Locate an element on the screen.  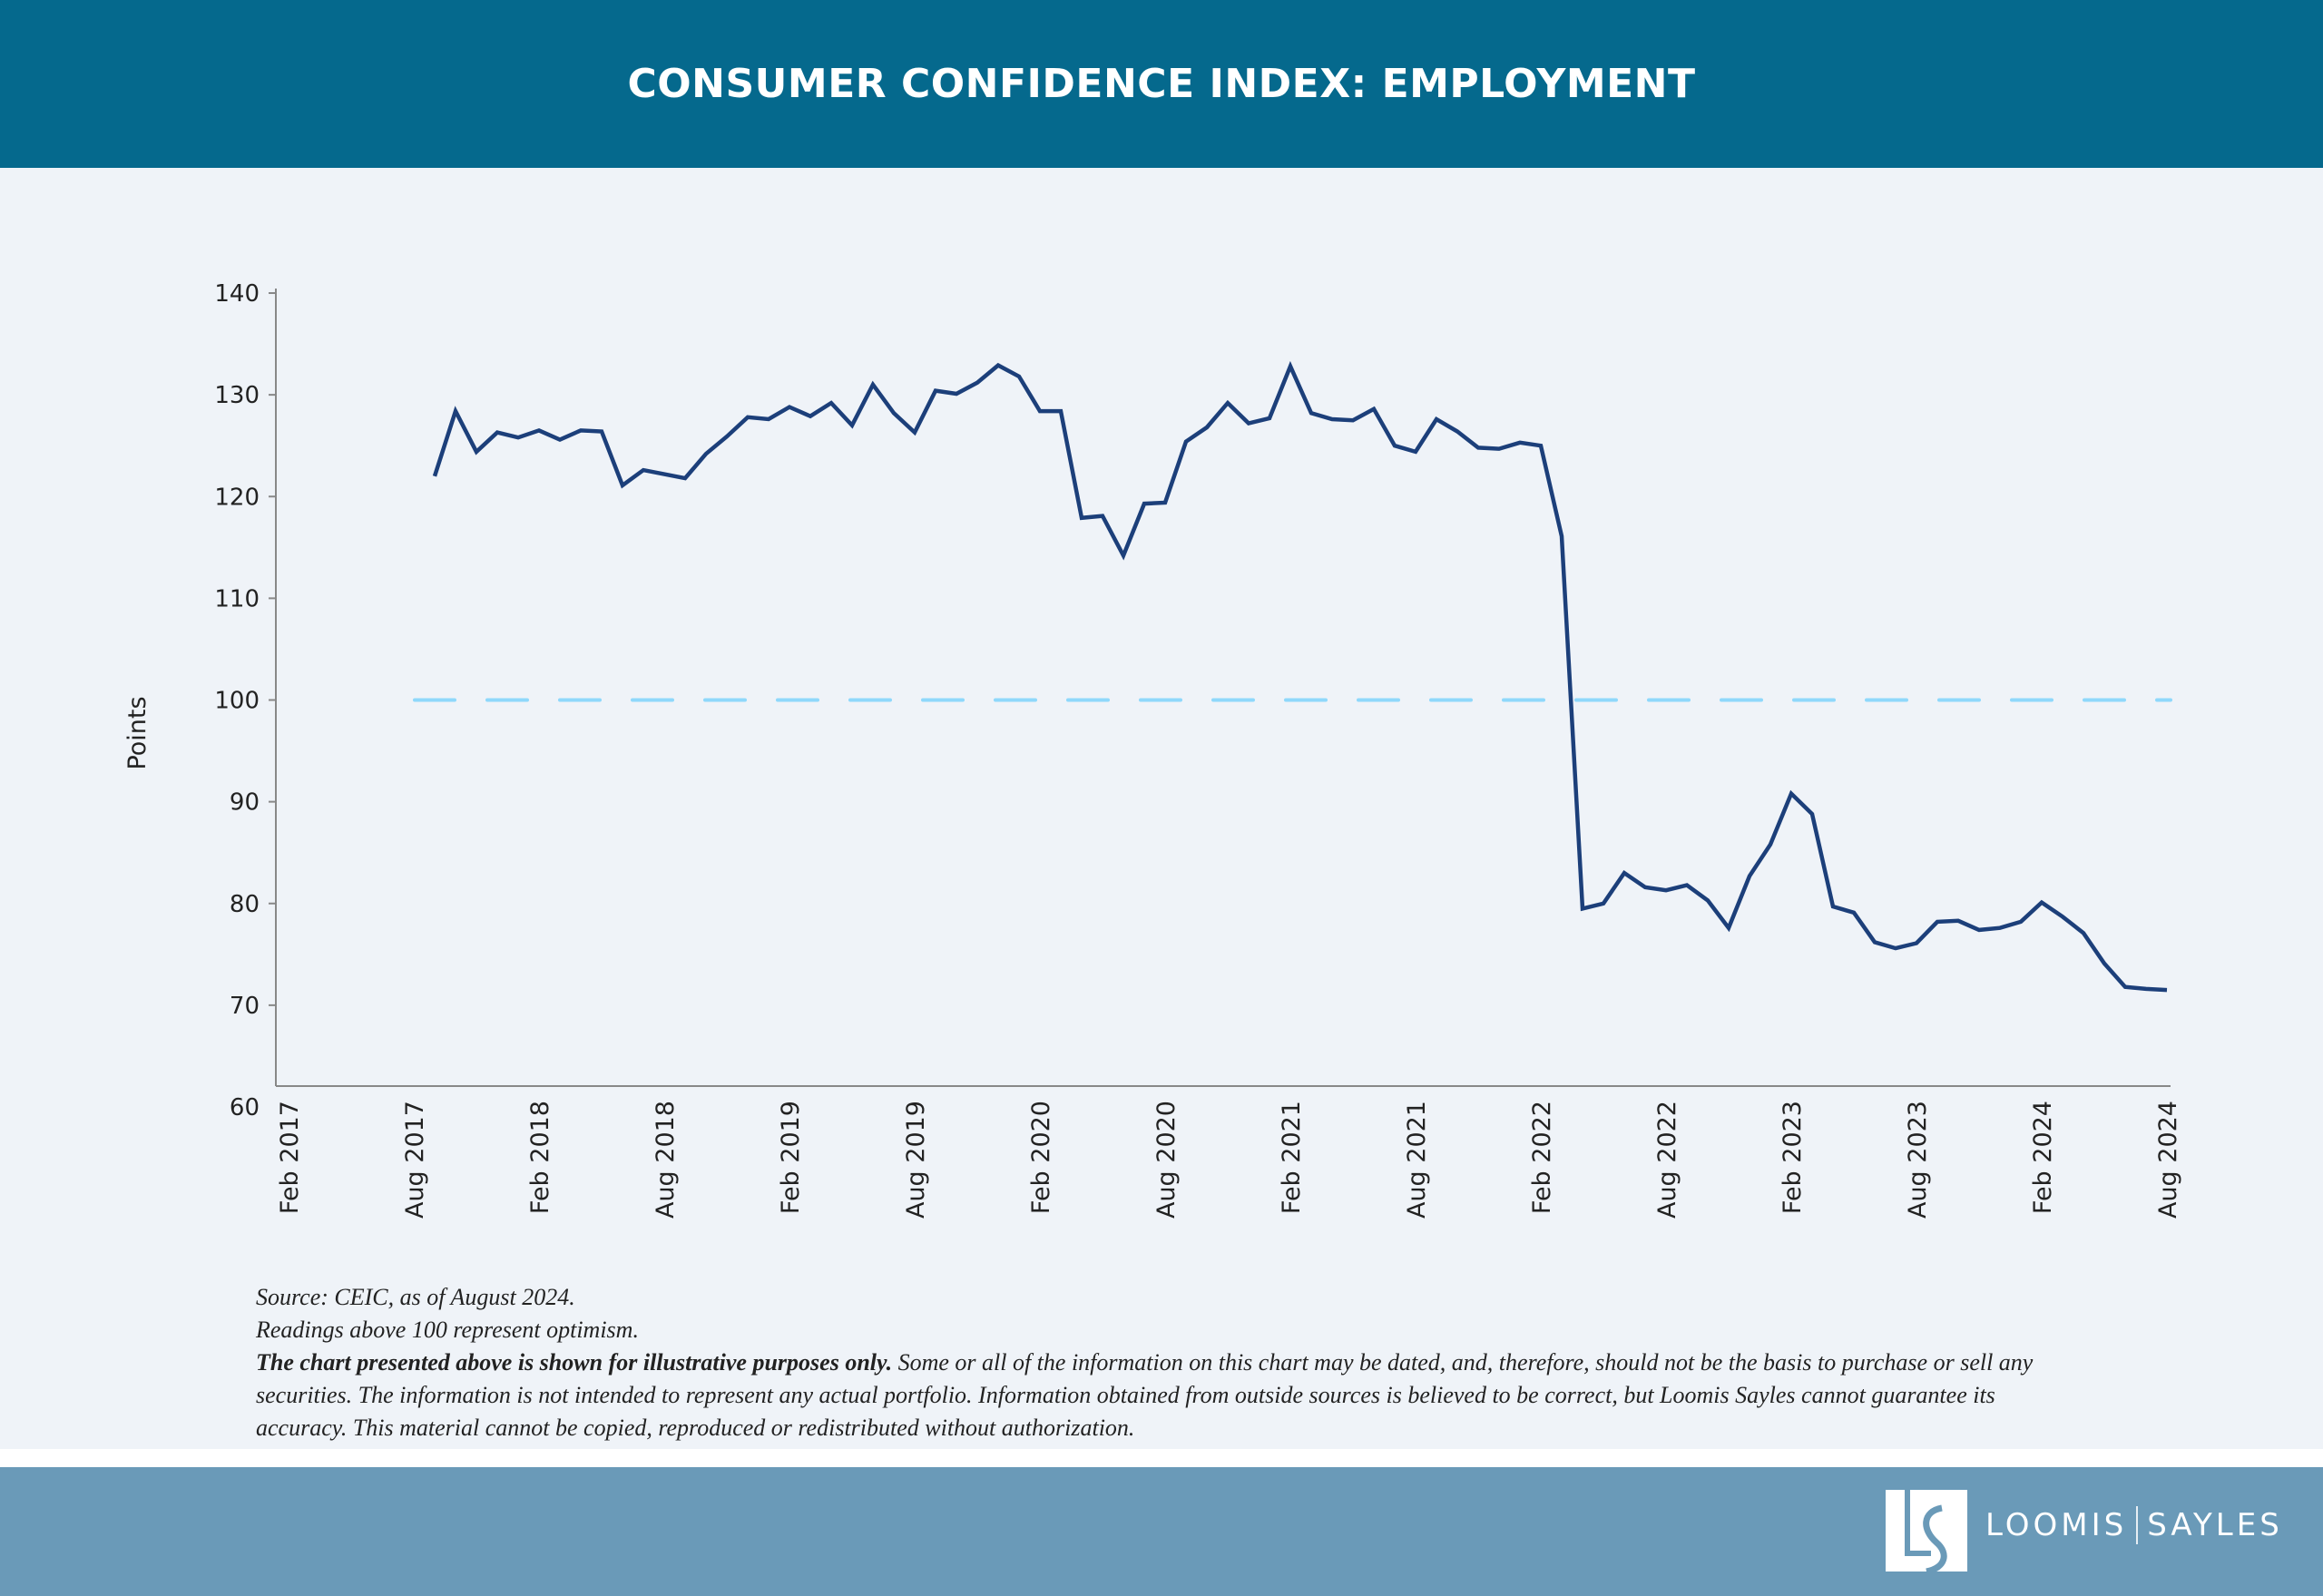
x-tick-label: Feb 2024 is located at coordinates (2043, 1157).